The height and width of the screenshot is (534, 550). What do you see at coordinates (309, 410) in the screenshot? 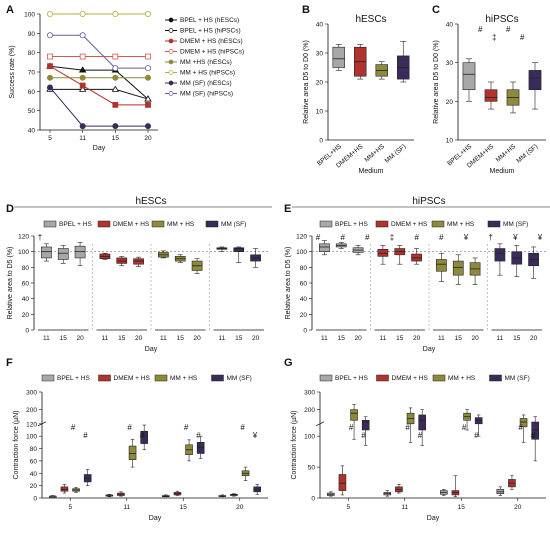
I see `tick-label-y: 200` at bounding box center [309, 410].